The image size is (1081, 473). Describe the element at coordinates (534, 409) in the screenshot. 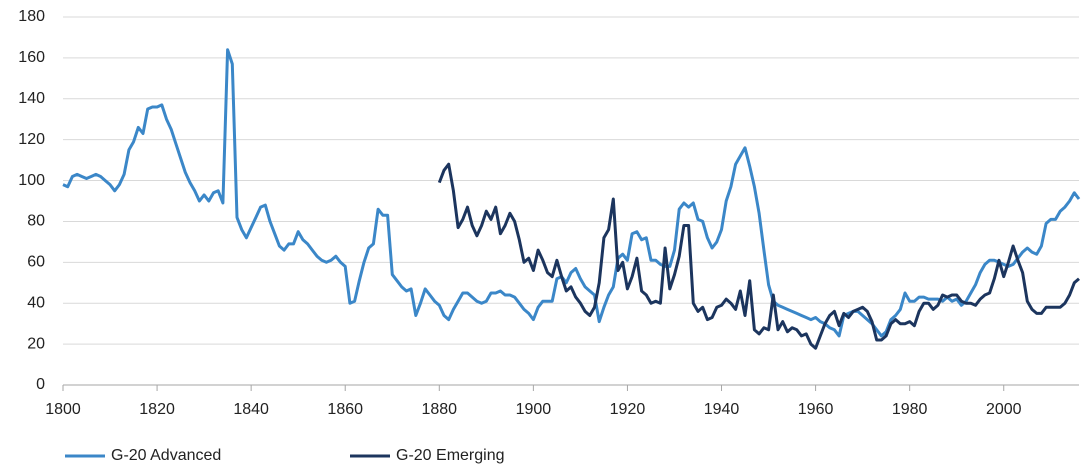

I see `x-tick-label: 1900` at that location.